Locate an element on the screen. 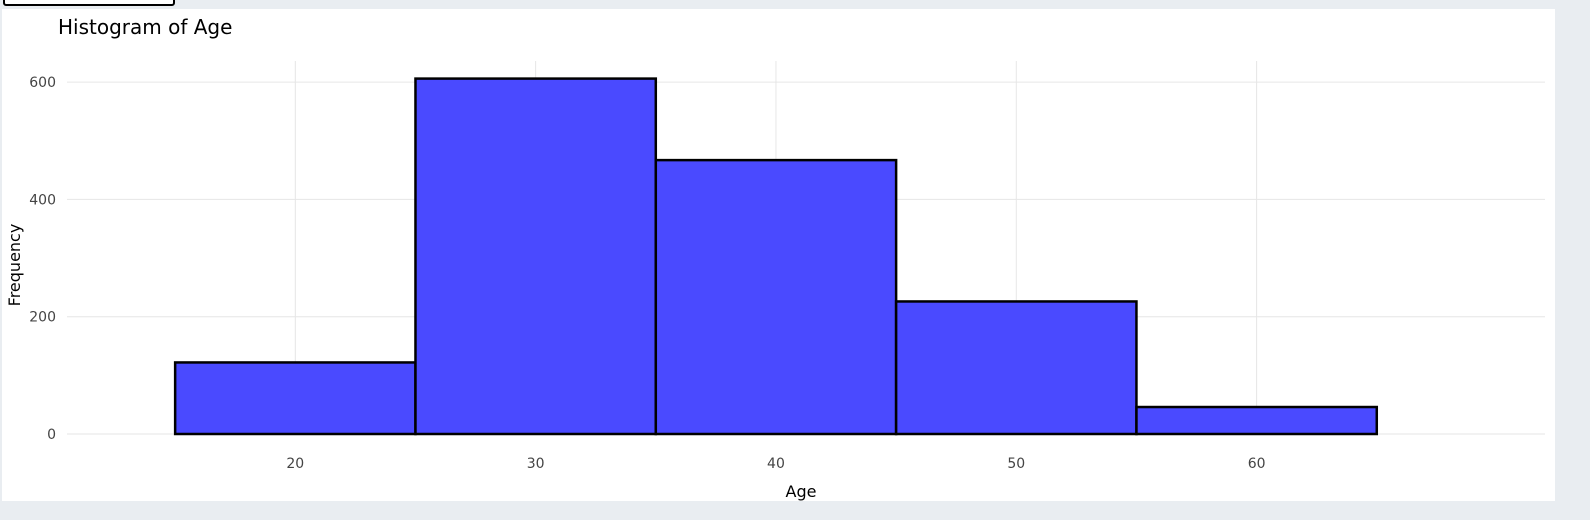  x-tick-label: 40 is located at coordinates (776, 464).